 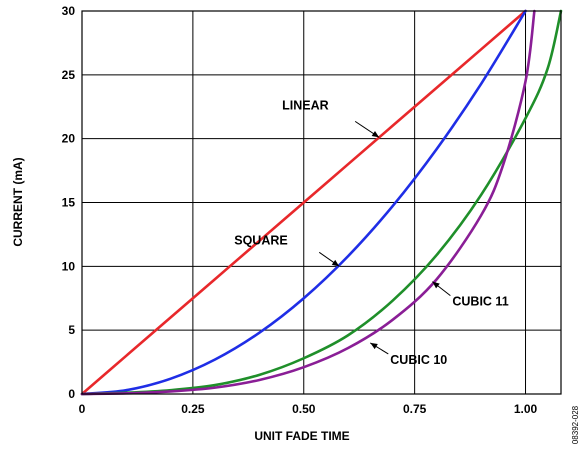 What do you see at coordinates (82, 409) in the screenshot?
I see `x-tick-label: 0` at bounding box center [82, 409].